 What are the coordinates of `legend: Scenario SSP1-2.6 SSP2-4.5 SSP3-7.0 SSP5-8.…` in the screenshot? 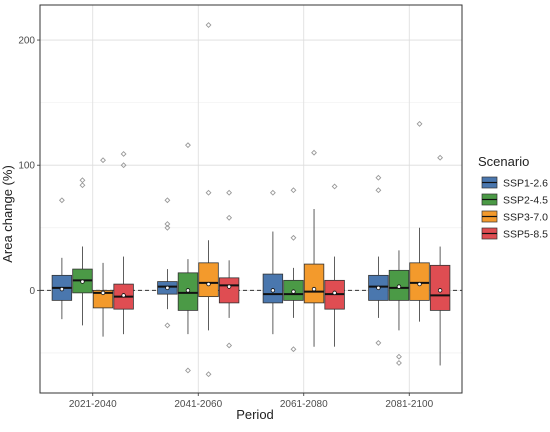 It's located at (513, 197).